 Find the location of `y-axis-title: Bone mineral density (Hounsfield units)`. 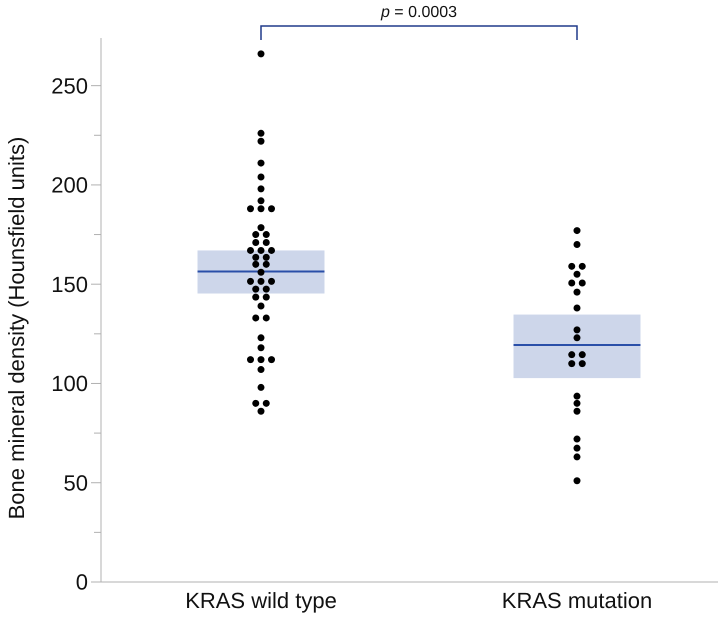

y-axis-title: Bone mineral density (Hounsfield units) is located at coordinates (16, 328).